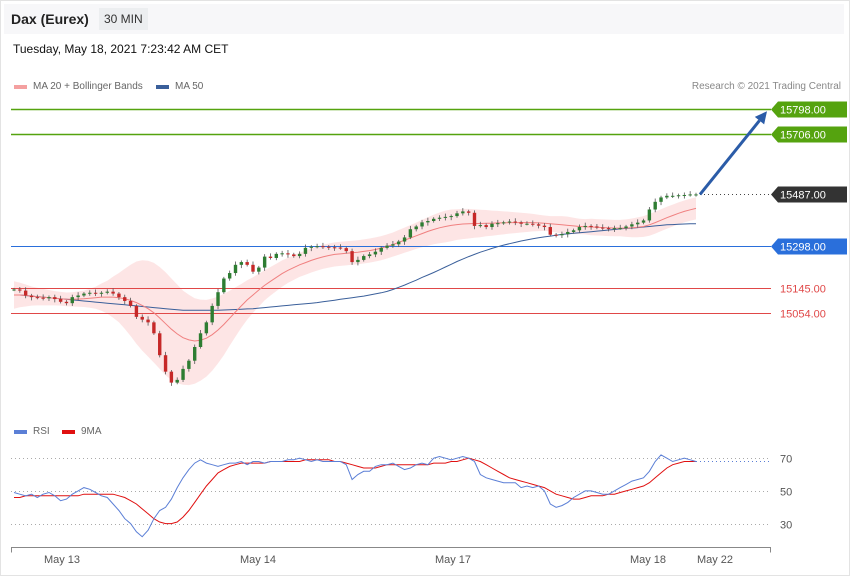  Describe the element at coordinates (803, 111) in the screenshot. I see `level-label-0: 15798.00` at that location.